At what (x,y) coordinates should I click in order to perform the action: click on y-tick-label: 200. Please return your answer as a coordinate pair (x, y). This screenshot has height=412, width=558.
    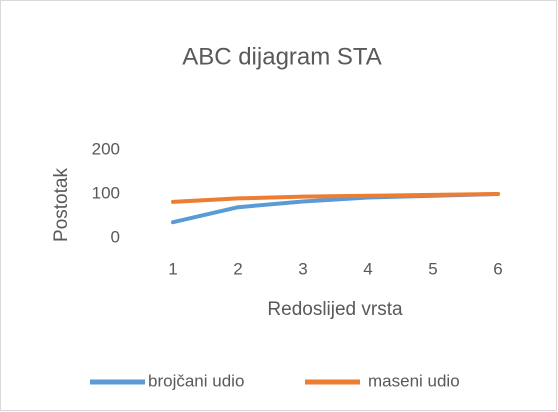
    Looking at the image, I should click on (106, 148).